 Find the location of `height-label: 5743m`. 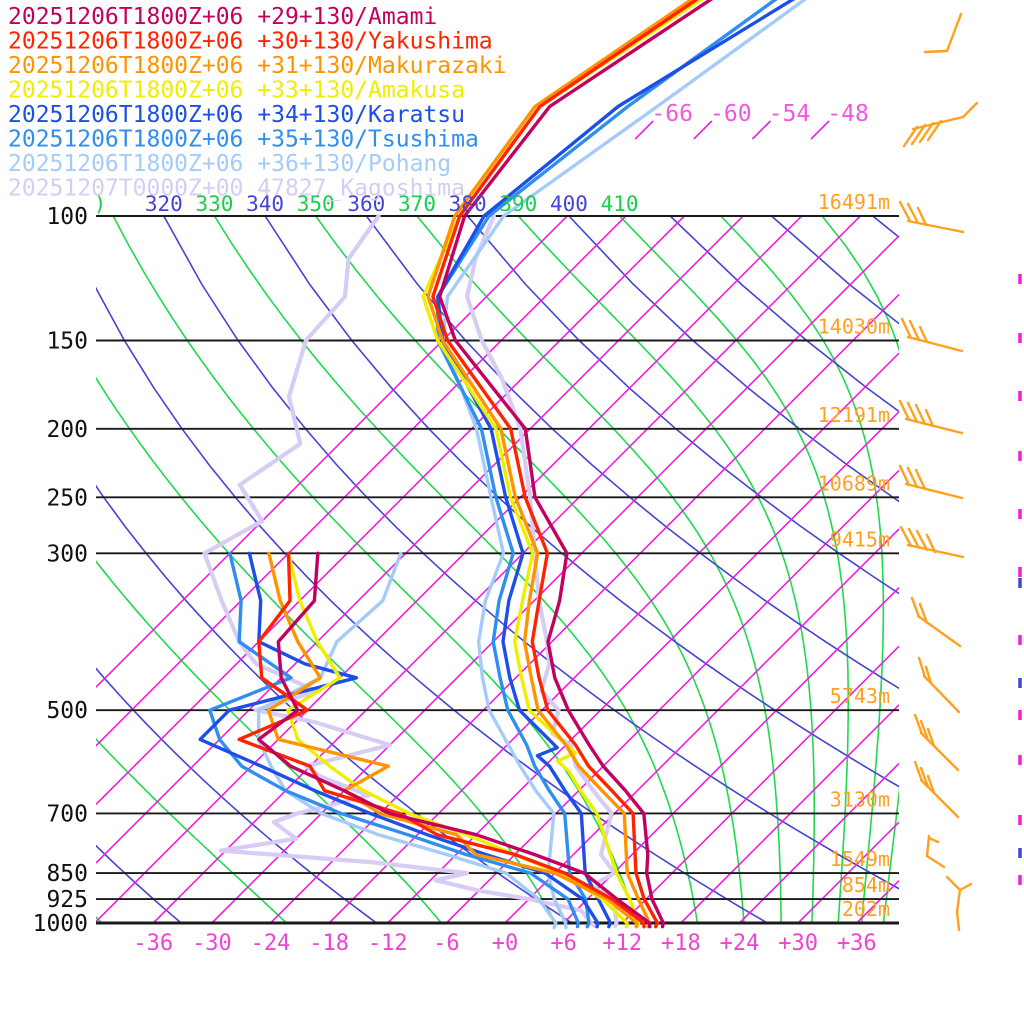

height-label: 5743m is located at coordinates (860, 696).